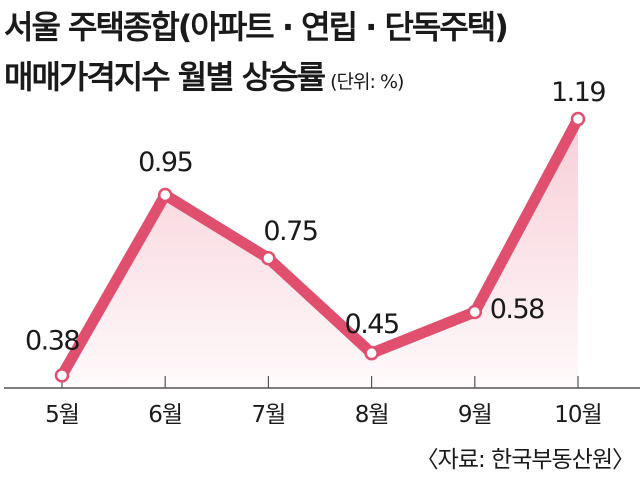 This screenshot has height=478, width=640. What do you see at coordinates (269, 415) in the screenshot?
I see `x-tick-label: 7월` at bounding box center [269, 415].